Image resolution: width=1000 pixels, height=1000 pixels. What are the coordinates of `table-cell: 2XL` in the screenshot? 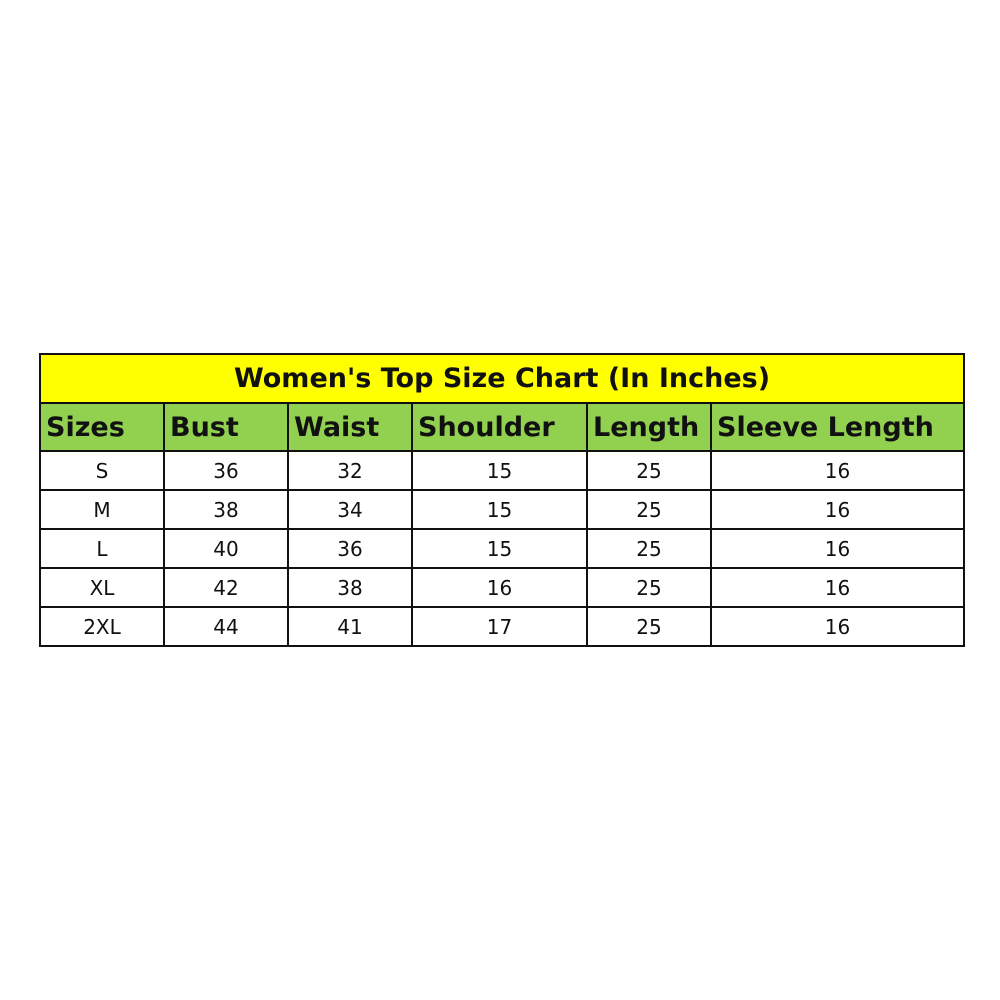 It's located at (102, 626).